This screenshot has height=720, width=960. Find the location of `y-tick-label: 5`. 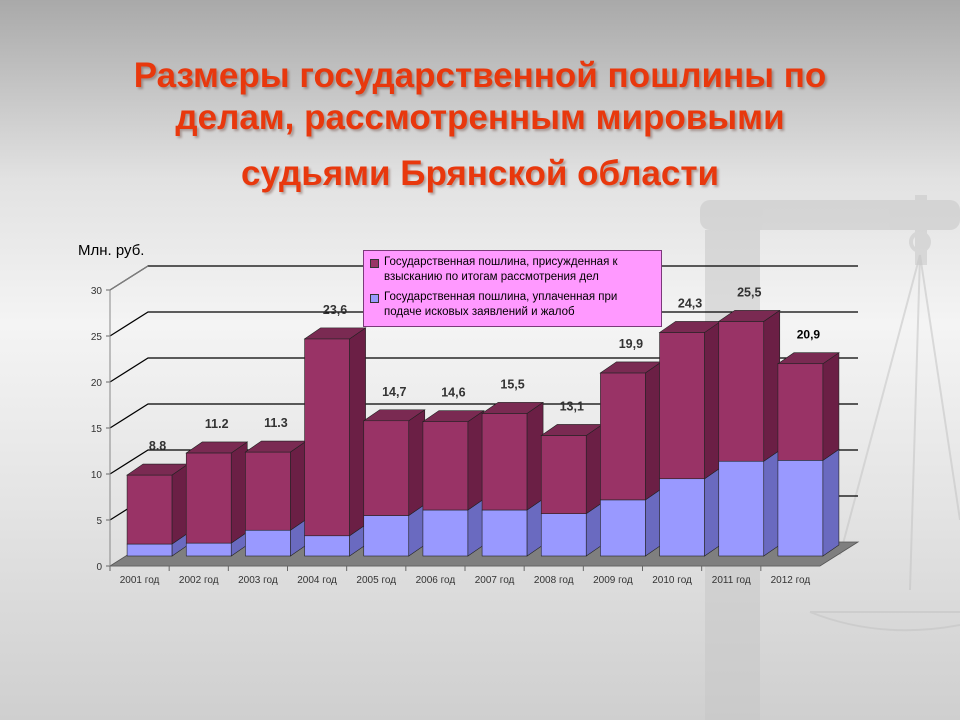

y-tick-label: 5 is located at coordinates (99, 521).